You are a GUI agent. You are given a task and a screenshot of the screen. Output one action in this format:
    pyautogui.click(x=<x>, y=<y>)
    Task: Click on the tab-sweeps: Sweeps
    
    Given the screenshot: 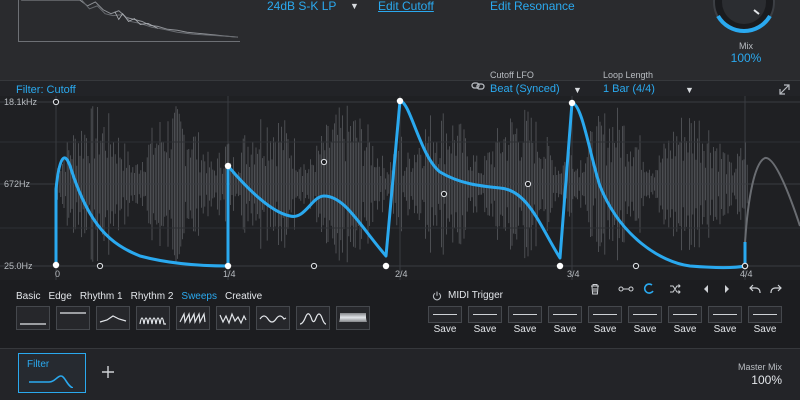 What is the action you would take?
    pyautogui.click(x=199, y=296)
    